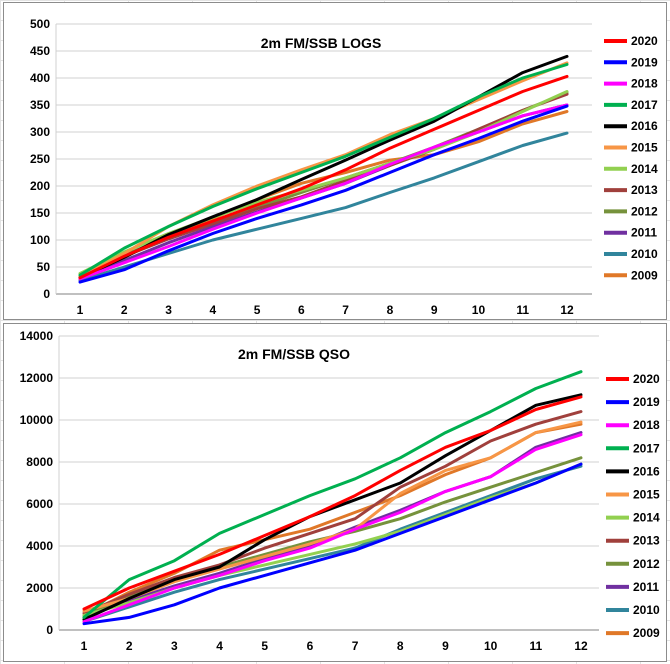 This screenshot has height=664, width=670. What do you see at coordinates (345, 310) in the screenshot?
I see `chart1-x-tick-label: 7` at bounding box center [345, 310].